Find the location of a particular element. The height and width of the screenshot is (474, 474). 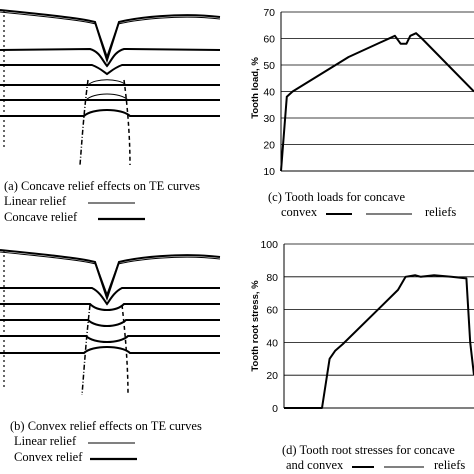

panel-c-caption-convex: convex is located at coordinates (299, 212).